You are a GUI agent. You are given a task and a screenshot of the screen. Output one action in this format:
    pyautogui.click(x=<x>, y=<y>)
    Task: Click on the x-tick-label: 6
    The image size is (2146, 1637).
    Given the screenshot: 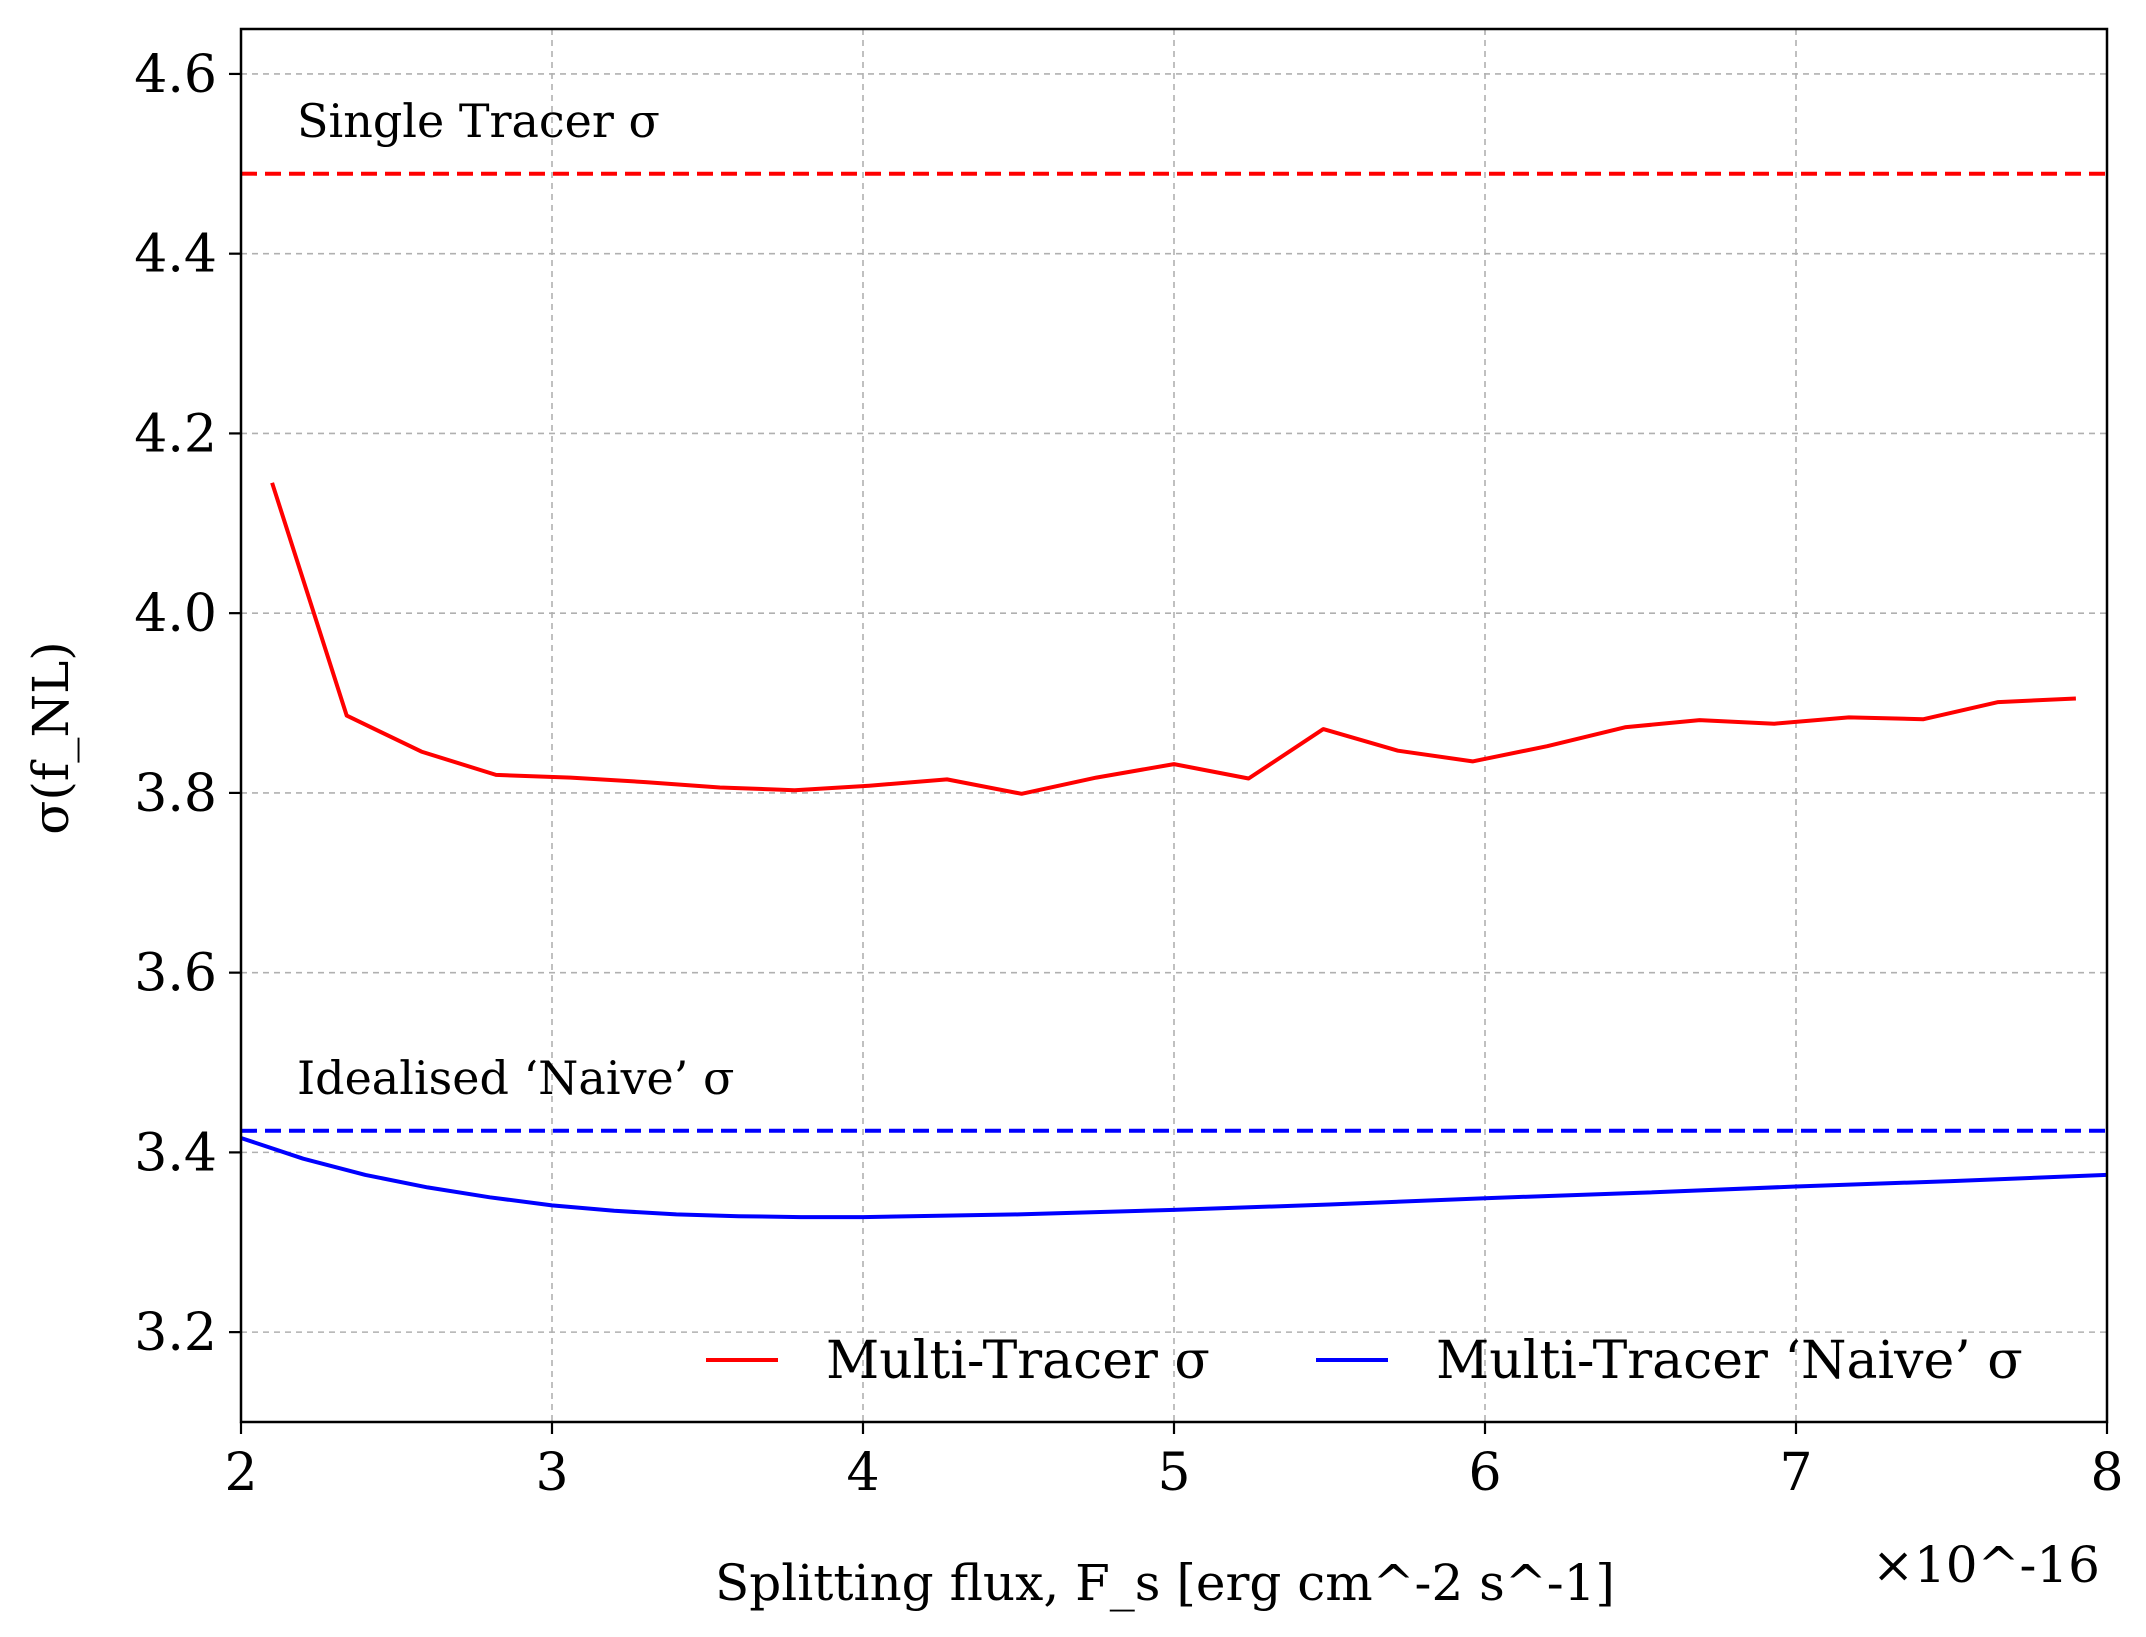 What is the action you would take?
    pyautogui.click(x=1484, y=1473)
    